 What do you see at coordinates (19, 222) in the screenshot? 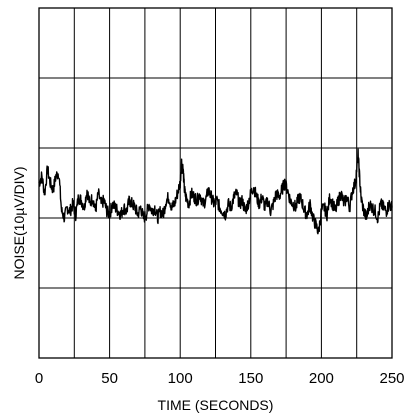
I see `y-axis-label: NOISE(10µV/DIV)` at bounding box center [19, 222].